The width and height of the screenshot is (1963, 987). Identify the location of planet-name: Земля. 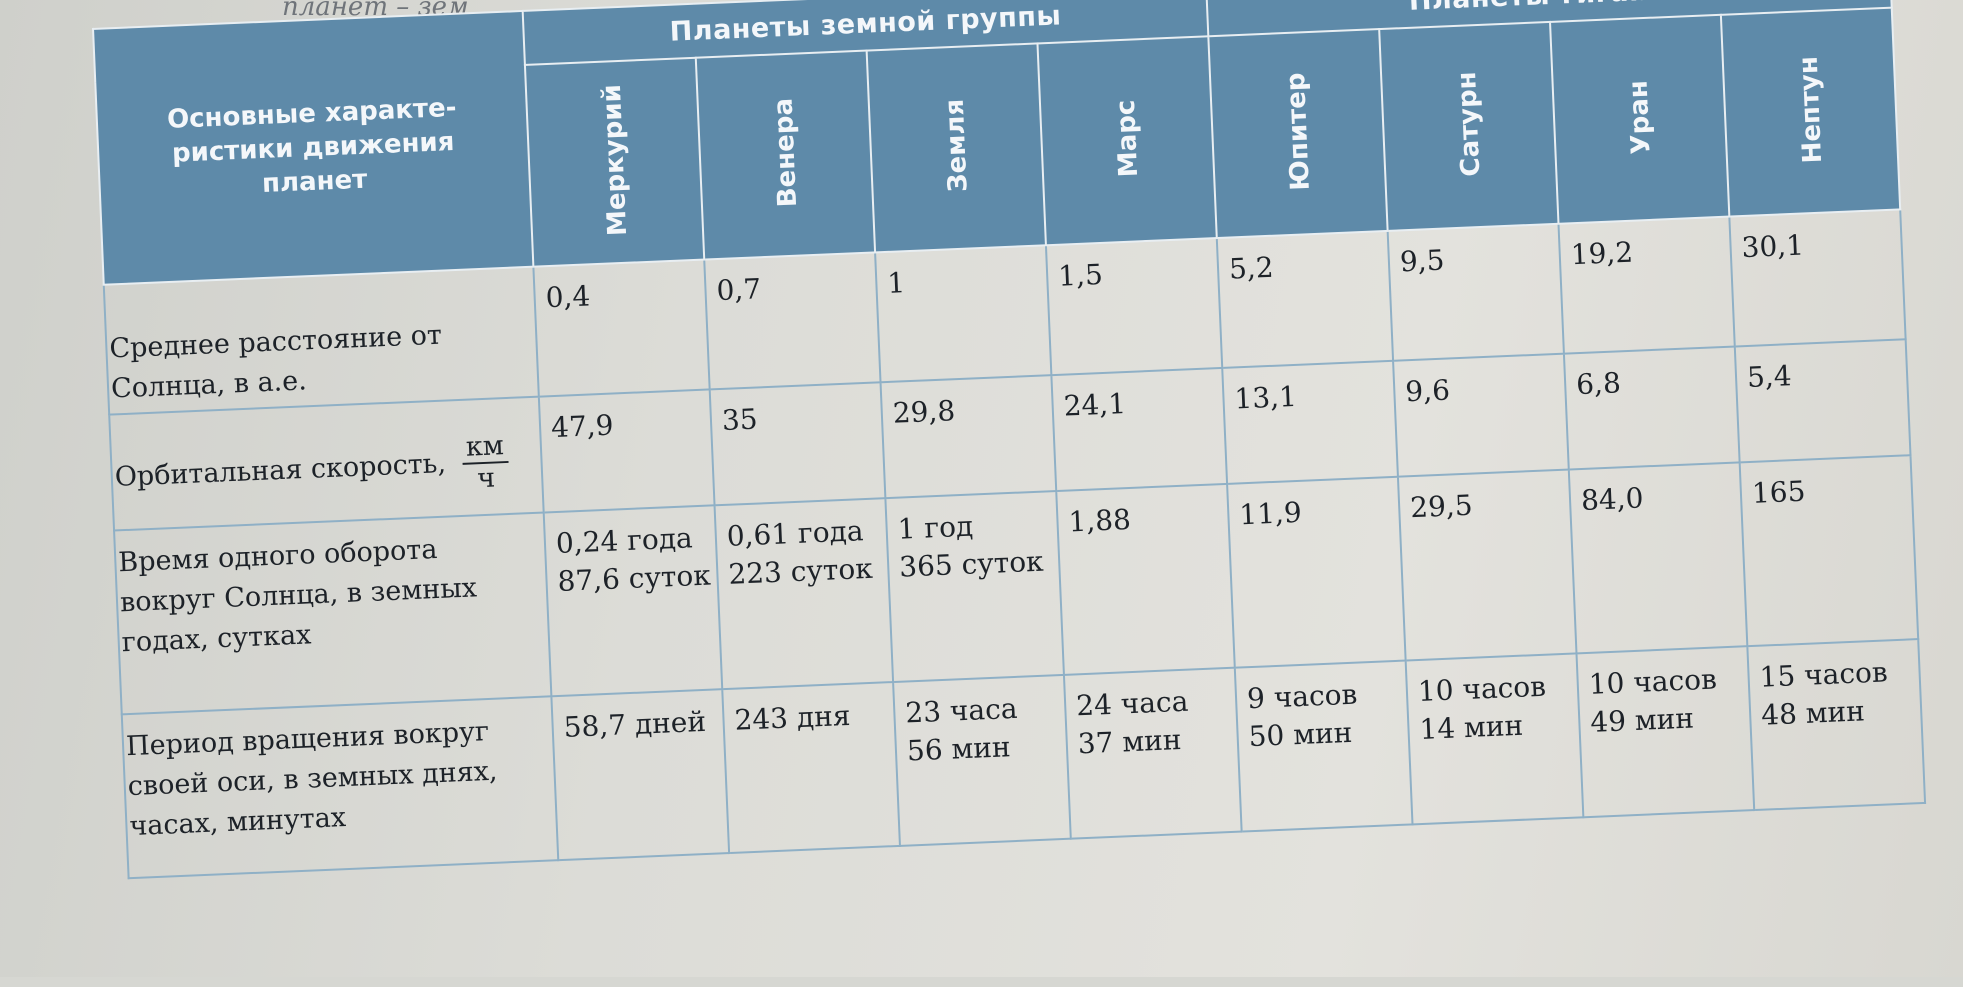
(956, 146).